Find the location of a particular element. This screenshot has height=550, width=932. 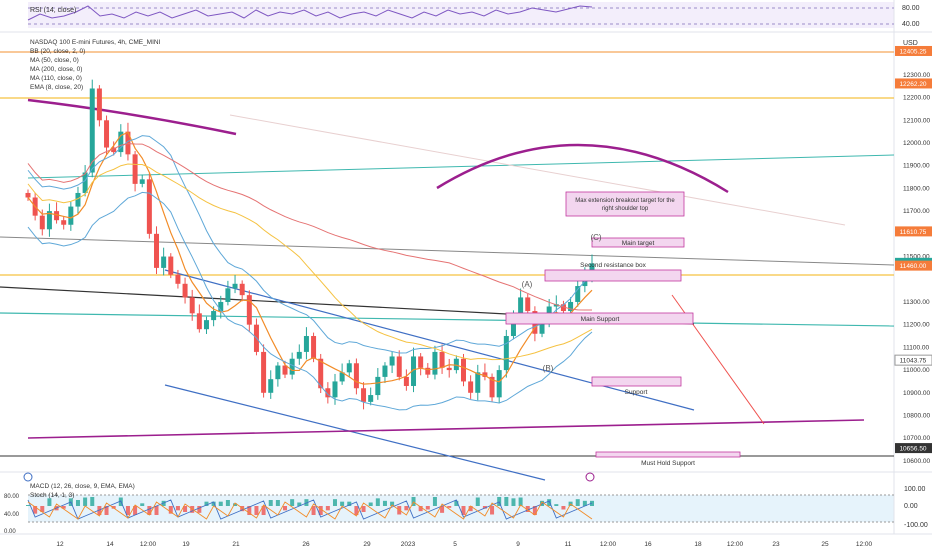

indicator-ema8: EMA (8, close, 20) is located at coordinates (56, 87).